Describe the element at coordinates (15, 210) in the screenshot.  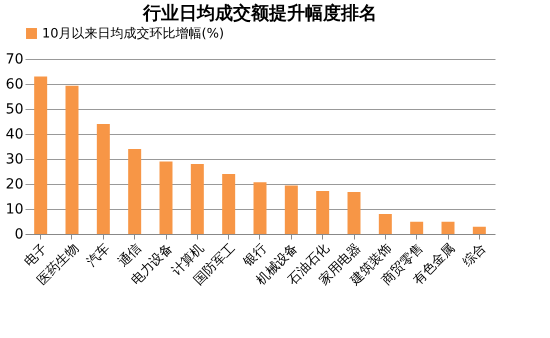
I see `y-tick-label: 10` at that location.